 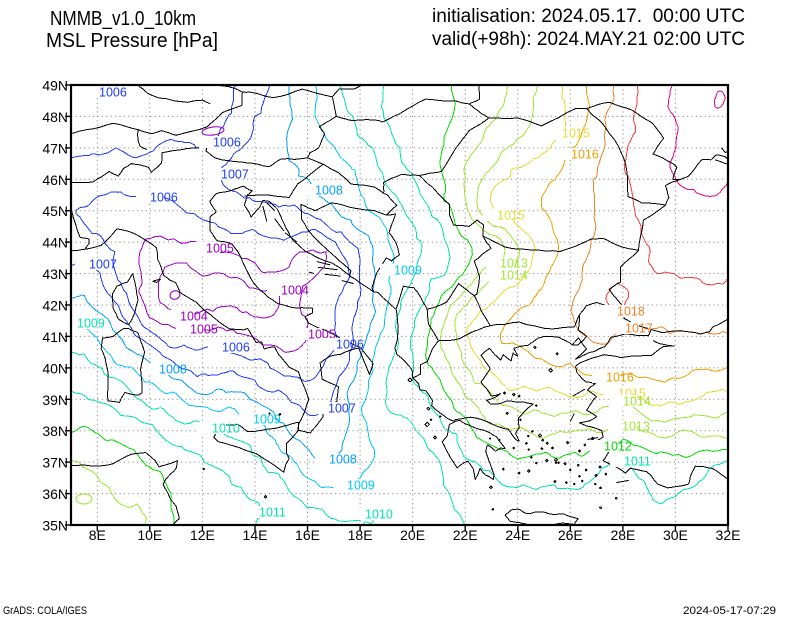 What do you see at coordinates (622, 535) in the screenshot?
I see `svg-text: 28E` at bounding box center [622, 535].